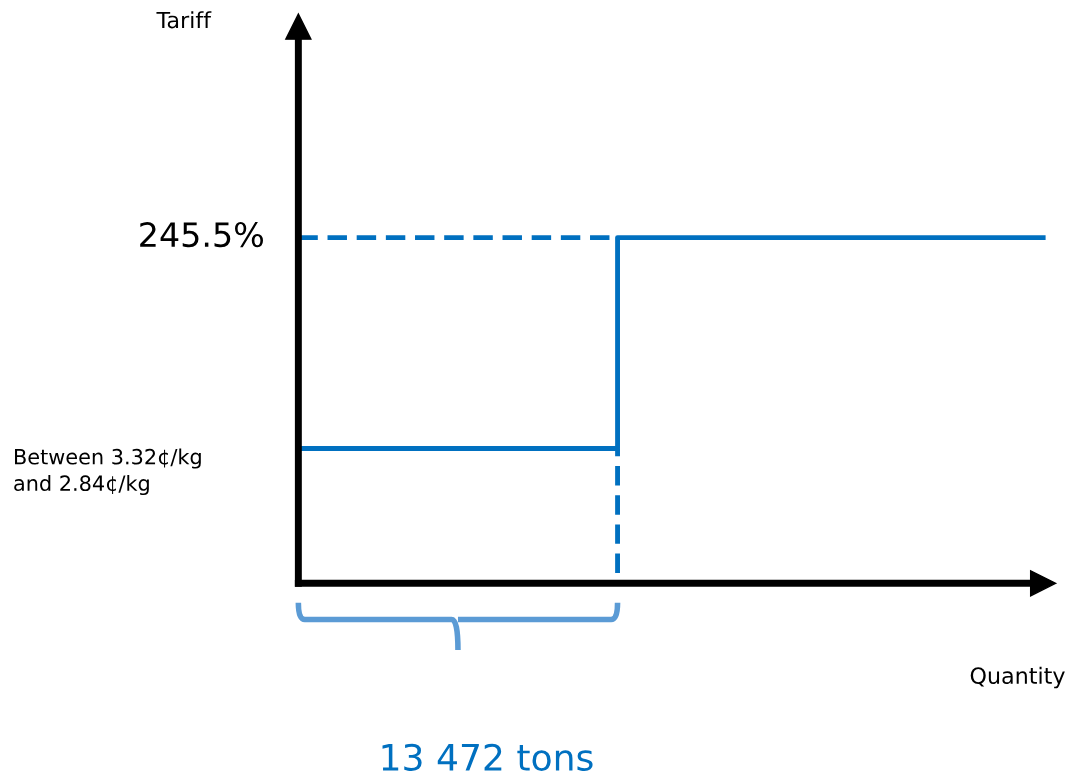 The image size is (1081, 784). Describe the element at coordinates (107, 472) in the screenshot. I see `text: Between 3.32¢/kg and 2.84¢/kg` at that location.